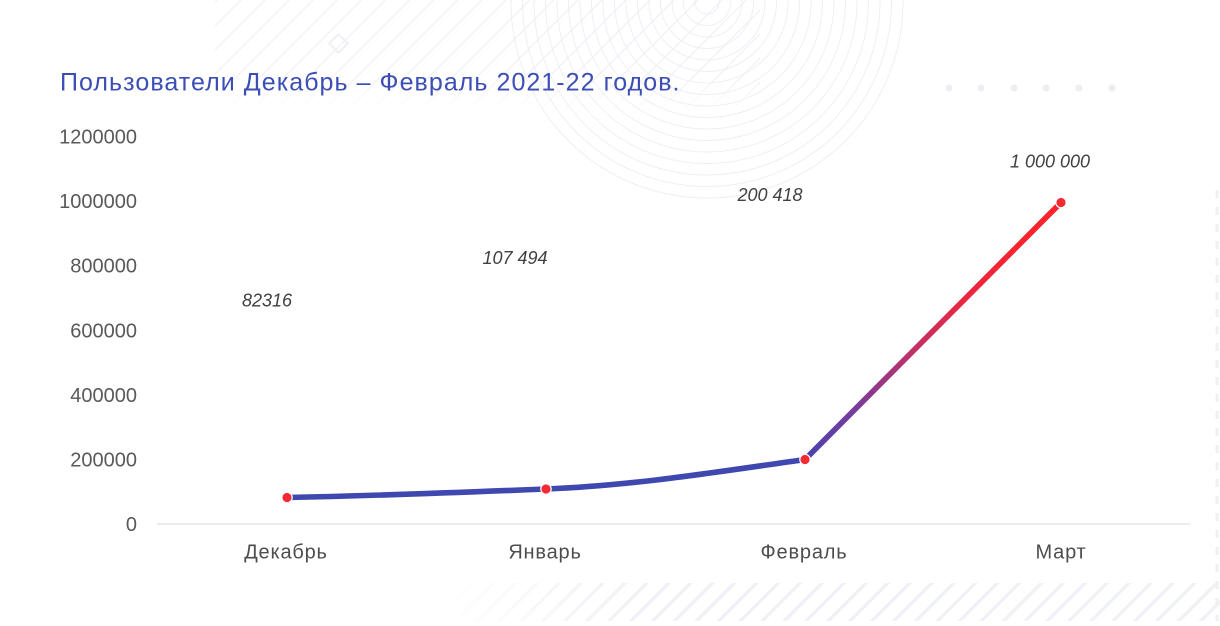  I want to click on svg-text: Январь, so click(544, 553).